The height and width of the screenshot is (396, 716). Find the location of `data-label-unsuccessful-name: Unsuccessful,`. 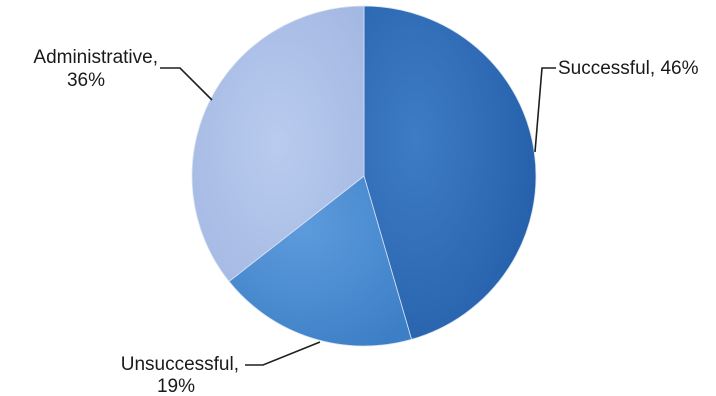

data-label-unsuccessful-name: Unsuccessful, is located at coordinates (180, 364).